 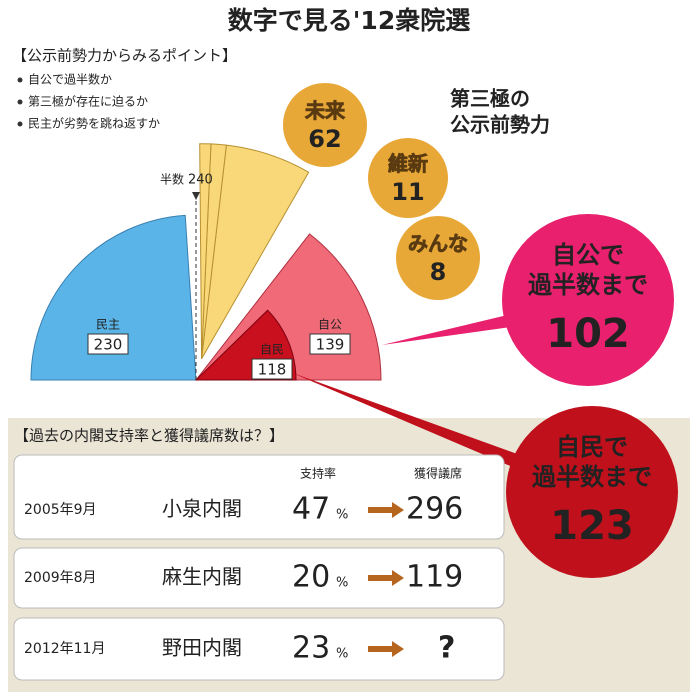 I want to click on row-cabinet: 麻生内閣, so click(x=202, y=577).